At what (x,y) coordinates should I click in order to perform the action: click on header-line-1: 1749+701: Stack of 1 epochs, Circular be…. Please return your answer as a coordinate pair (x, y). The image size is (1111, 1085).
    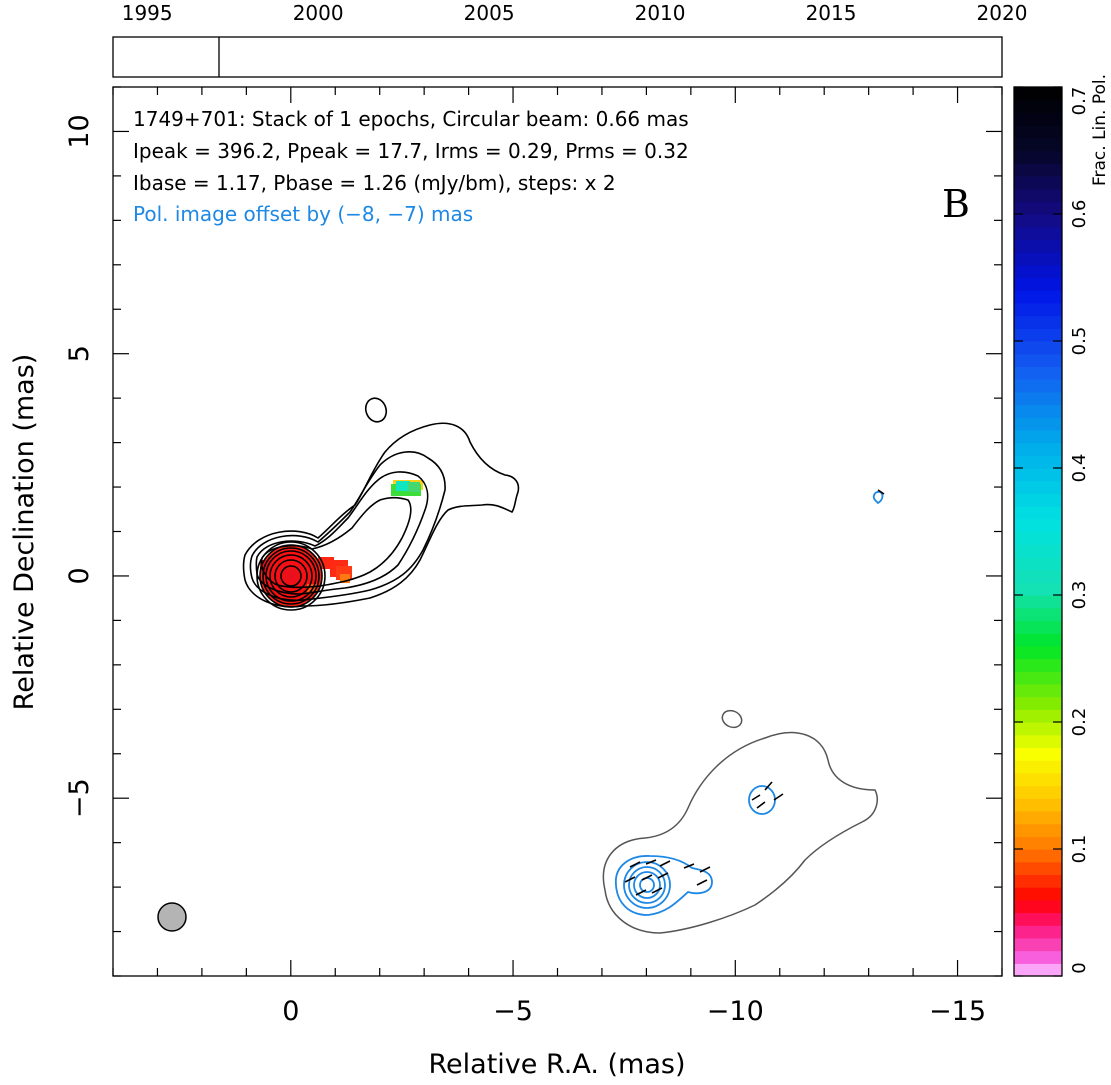
    Looking at the image, I should click on (411, 119).